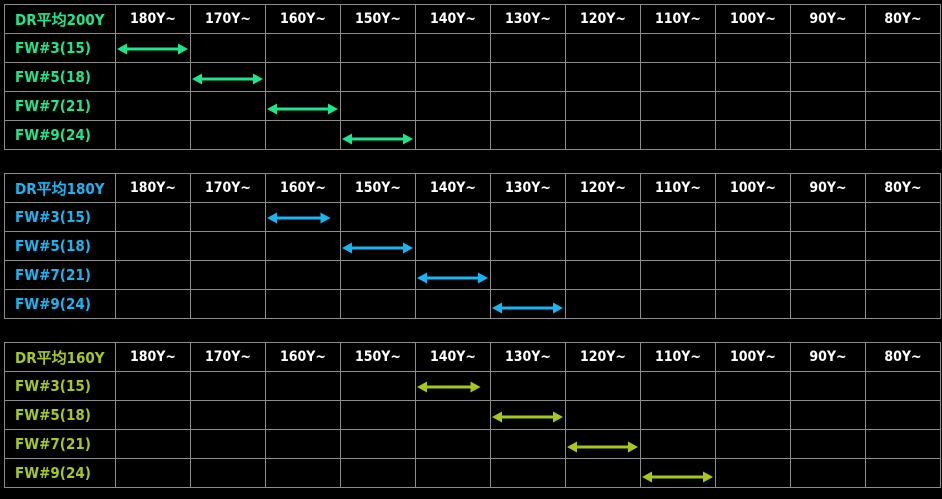 The image size is (942, 499). Describe the element at coordinates (603, 357) in the screenshot. I see `column-header: 120Y~` at that location.